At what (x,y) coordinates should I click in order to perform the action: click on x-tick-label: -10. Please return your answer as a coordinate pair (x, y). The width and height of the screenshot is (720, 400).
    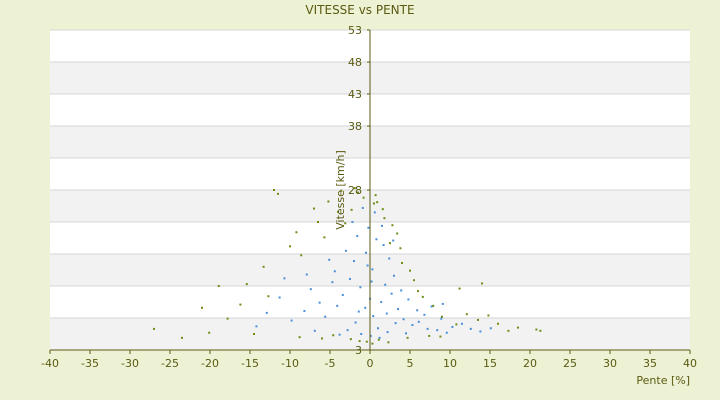
    Looking at the image, I should click on (290, 363).